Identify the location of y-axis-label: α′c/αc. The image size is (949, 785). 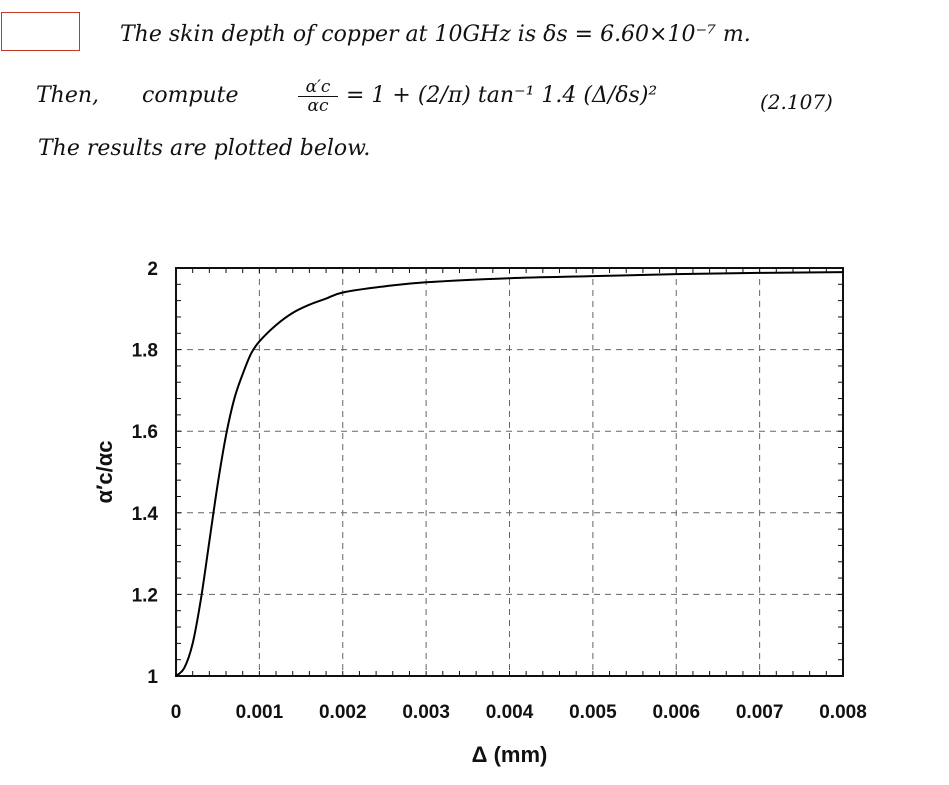
(104, 472).